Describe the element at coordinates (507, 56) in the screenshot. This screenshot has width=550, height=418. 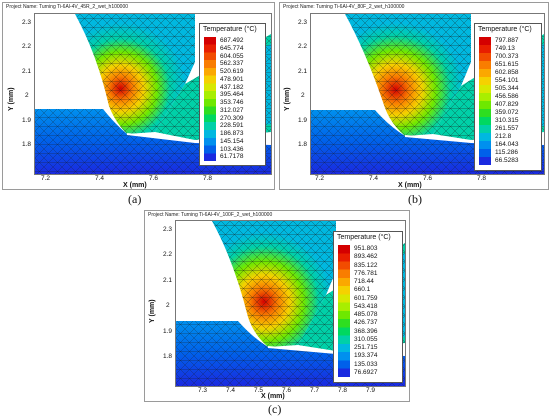
I see `legend-value: 700.373` at that location.